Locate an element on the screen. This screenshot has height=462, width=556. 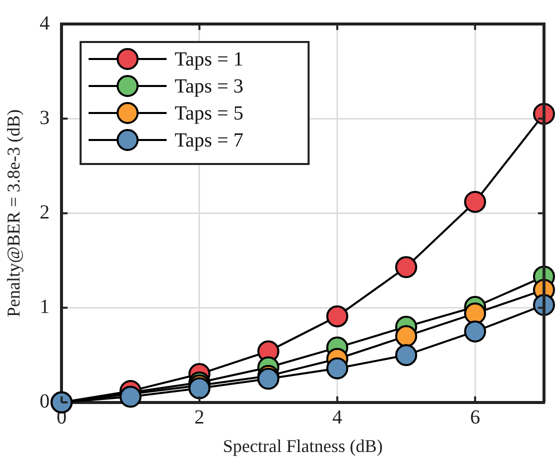
y-tick-label: 4 is located at coordinates (45, 23).